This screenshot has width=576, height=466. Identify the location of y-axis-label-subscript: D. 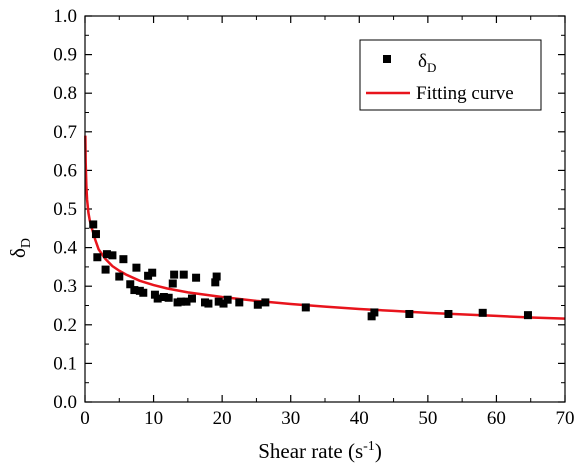
(26, 243).